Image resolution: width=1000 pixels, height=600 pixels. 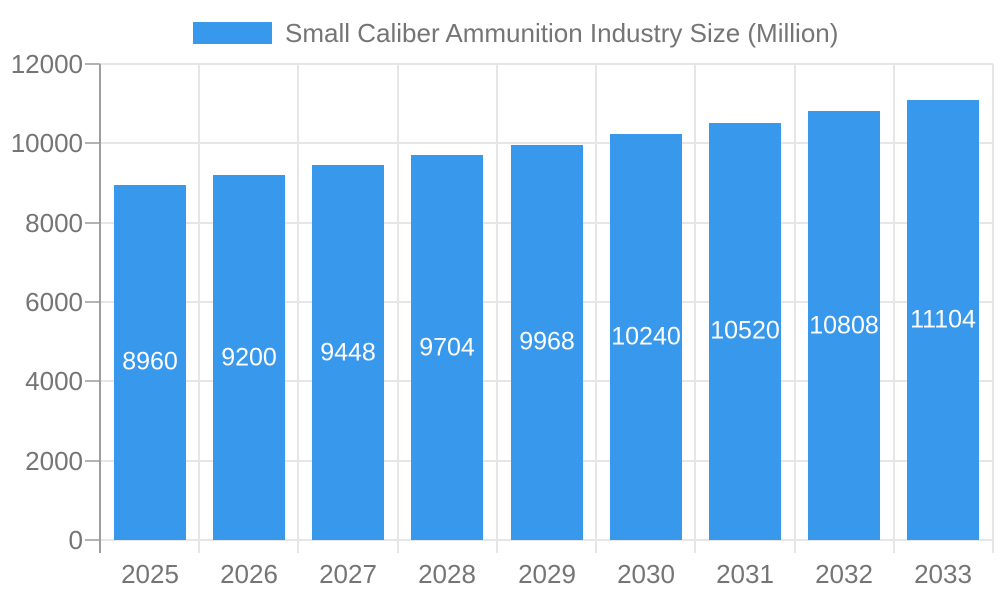 What do you see at coordinates (646, 574) in the screenshot?
I see `x-axis-label: 2030` at bounding box center [646, 574].